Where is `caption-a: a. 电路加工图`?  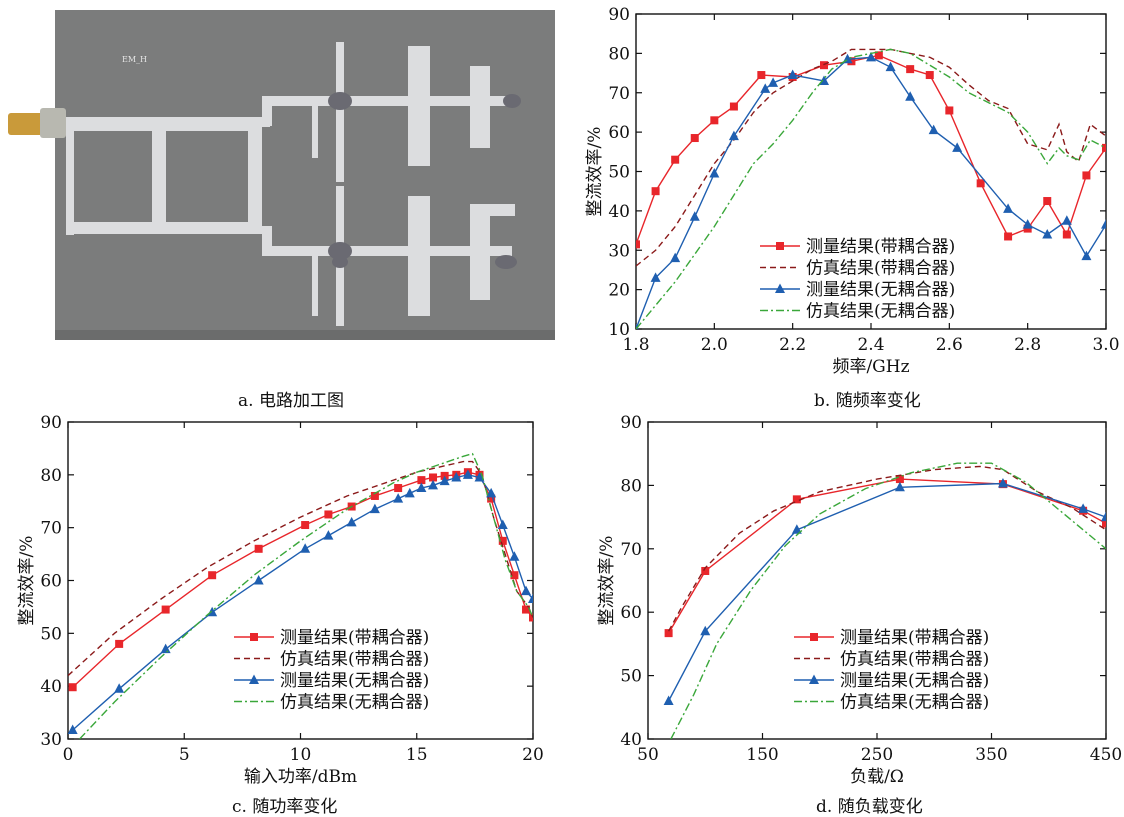
caption-a: a. 电路加工图 is located at coordinates (291, 401).